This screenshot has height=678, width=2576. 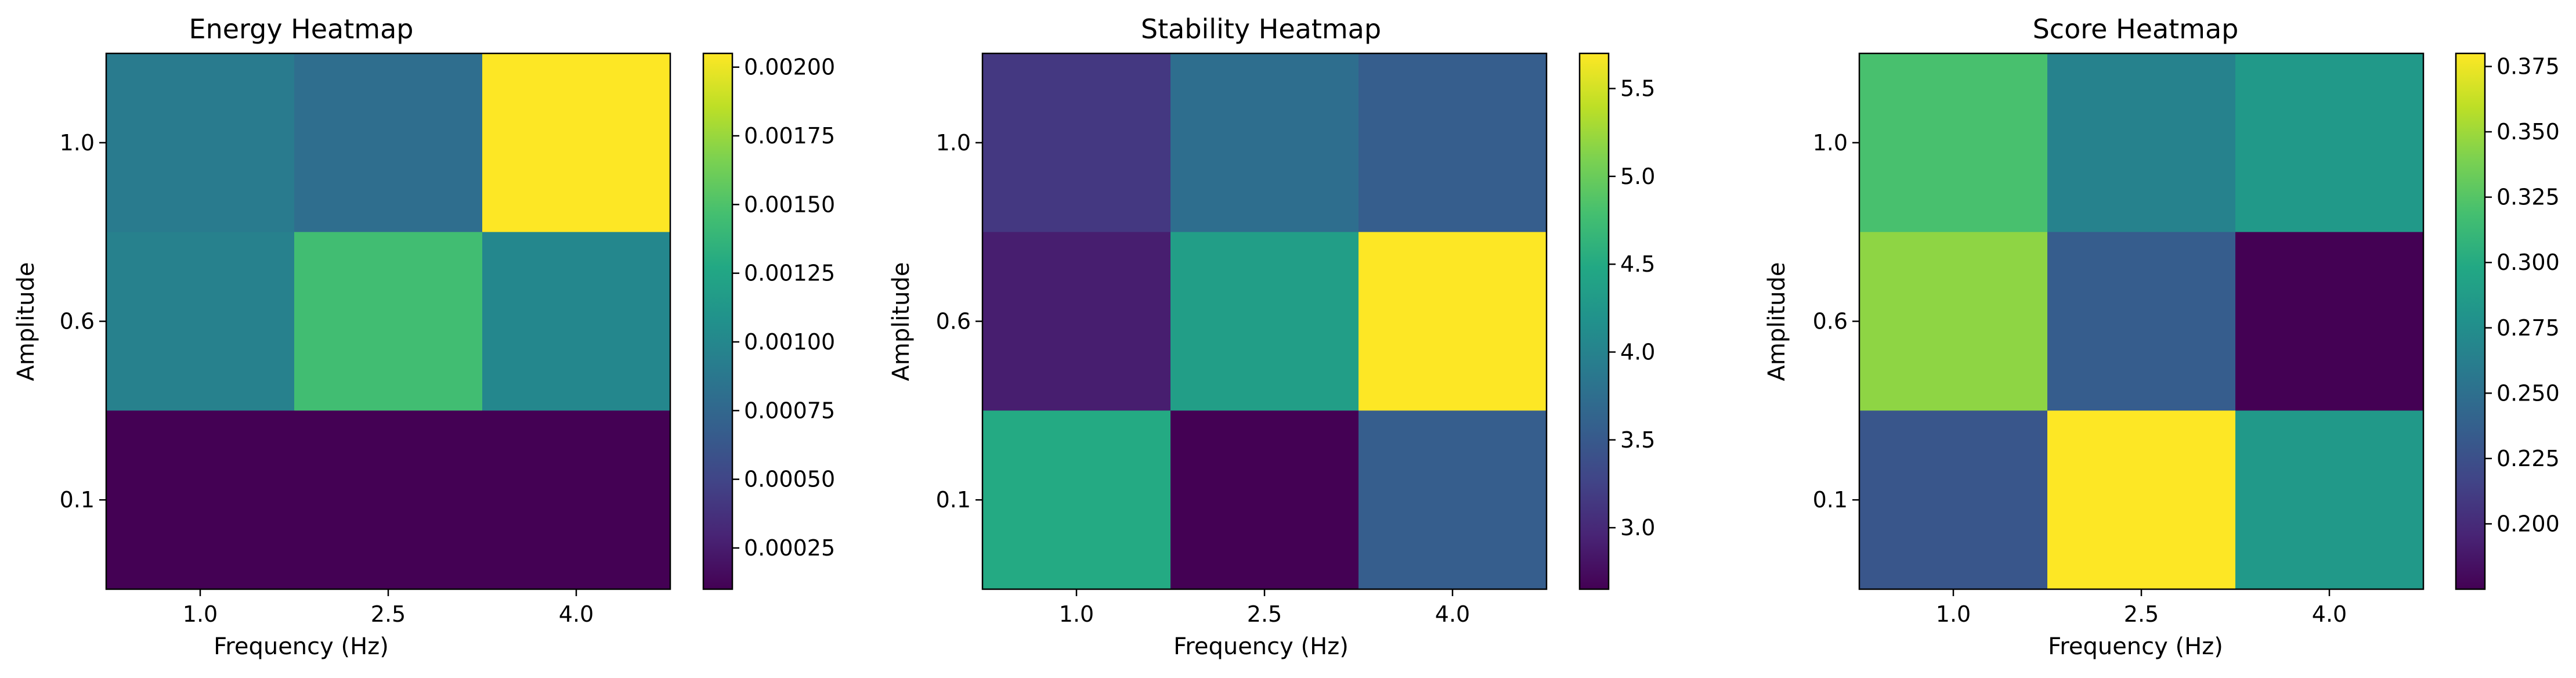 What do you see at coordinates (789, 411) in the screenshot?
I see `colorbar-tick-label: 0.00075` at bounding box center [789, 411].